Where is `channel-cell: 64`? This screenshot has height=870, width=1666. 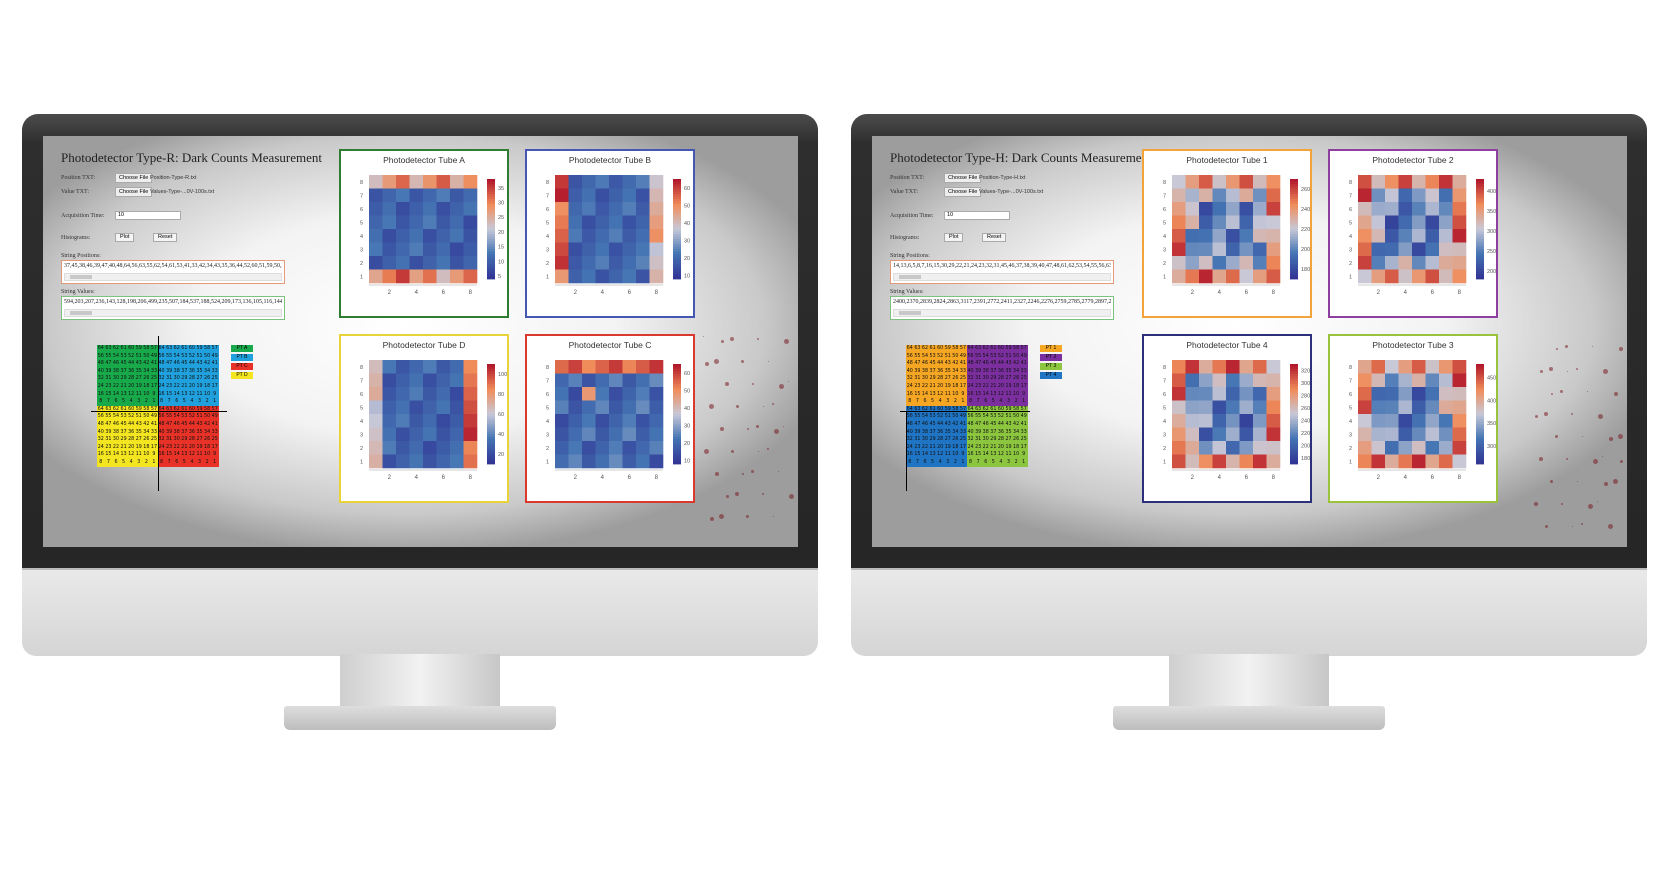
channel-cell: 64 is located at coordinates (970, 409).